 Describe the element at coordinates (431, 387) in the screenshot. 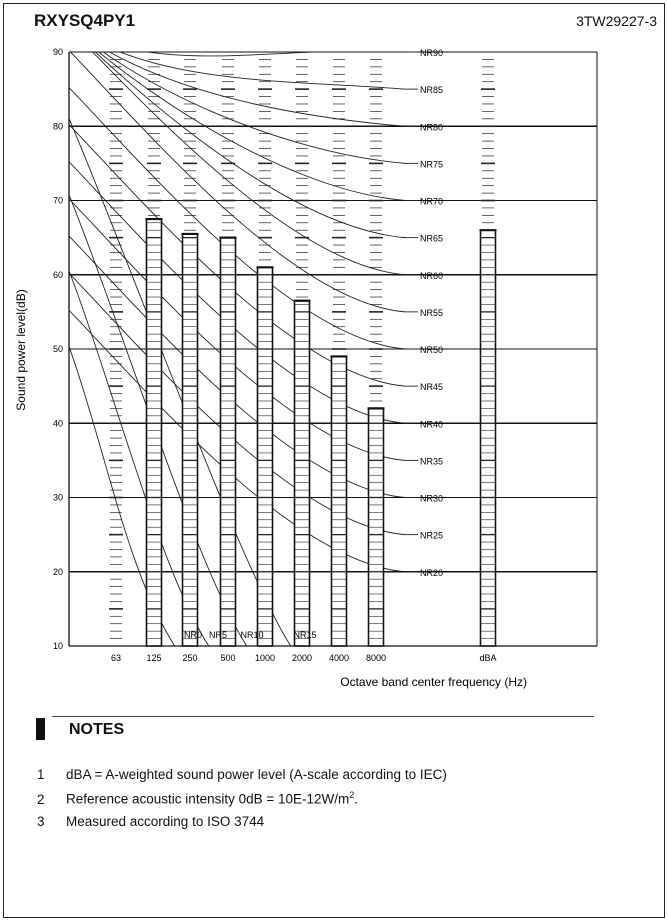

I see `nr-label: NR45` at that location.